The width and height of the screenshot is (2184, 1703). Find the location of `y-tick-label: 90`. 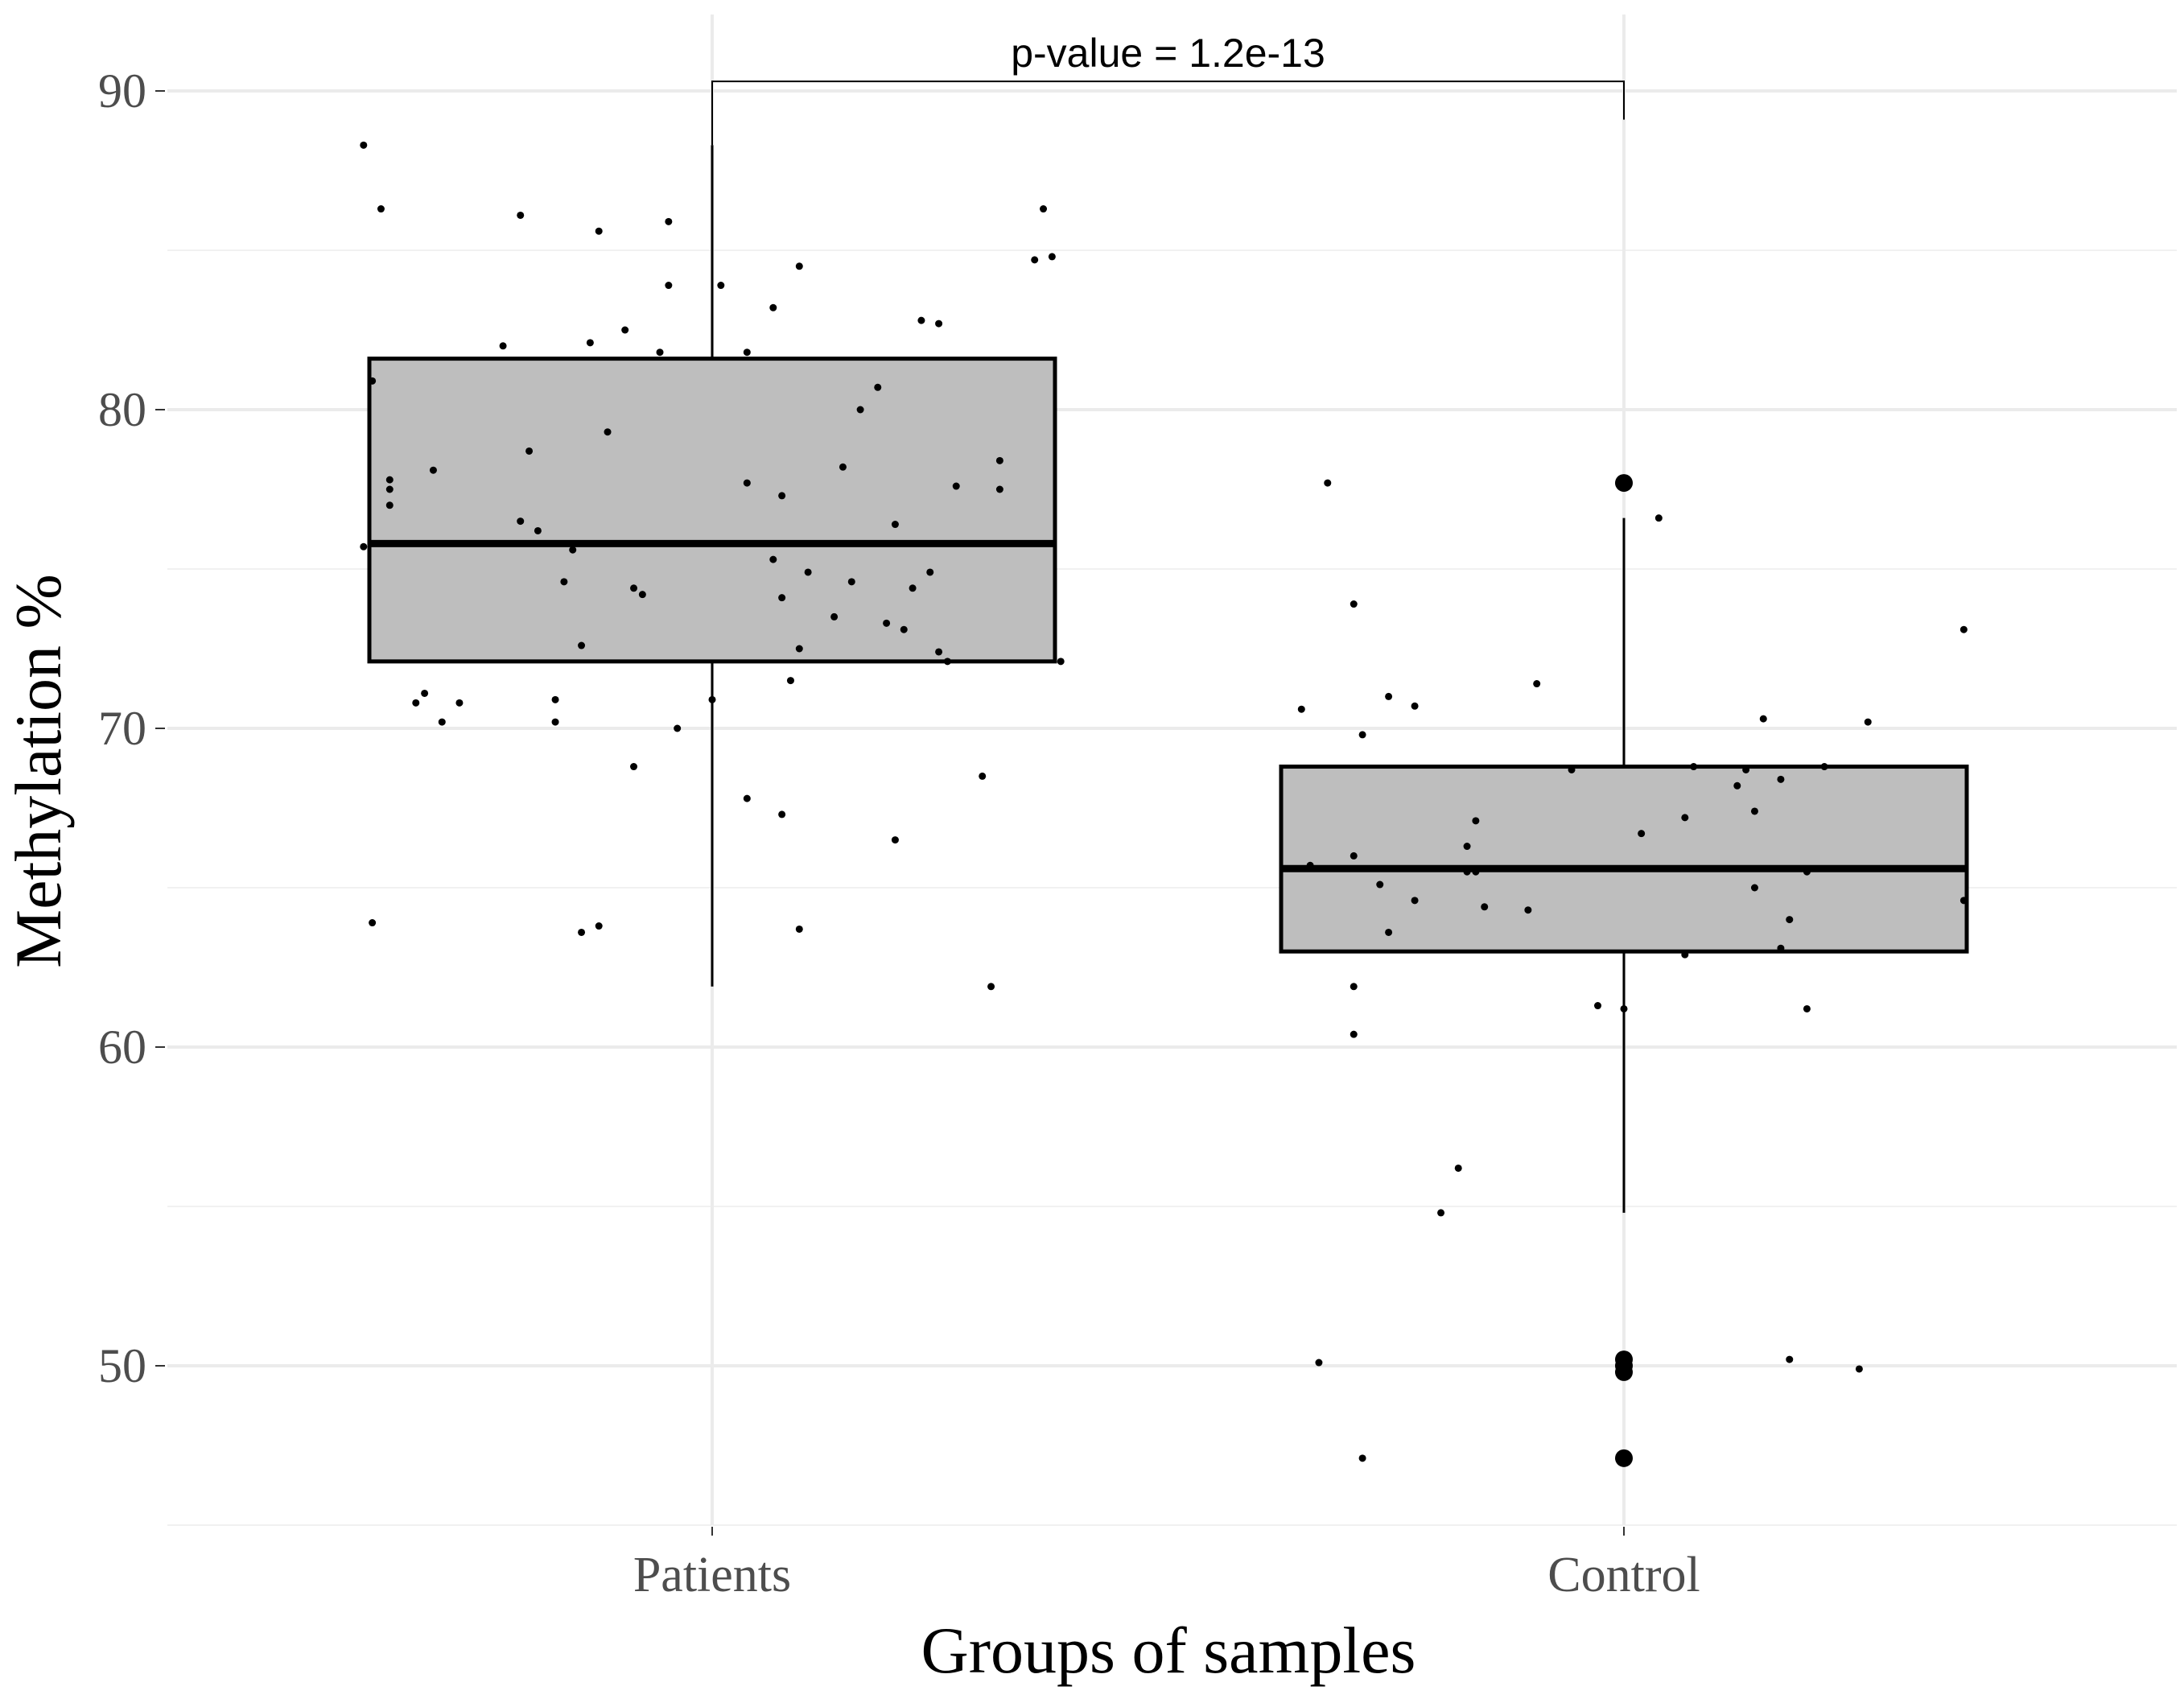

y-tick-label: 90 is located at coordinates (122, 91).